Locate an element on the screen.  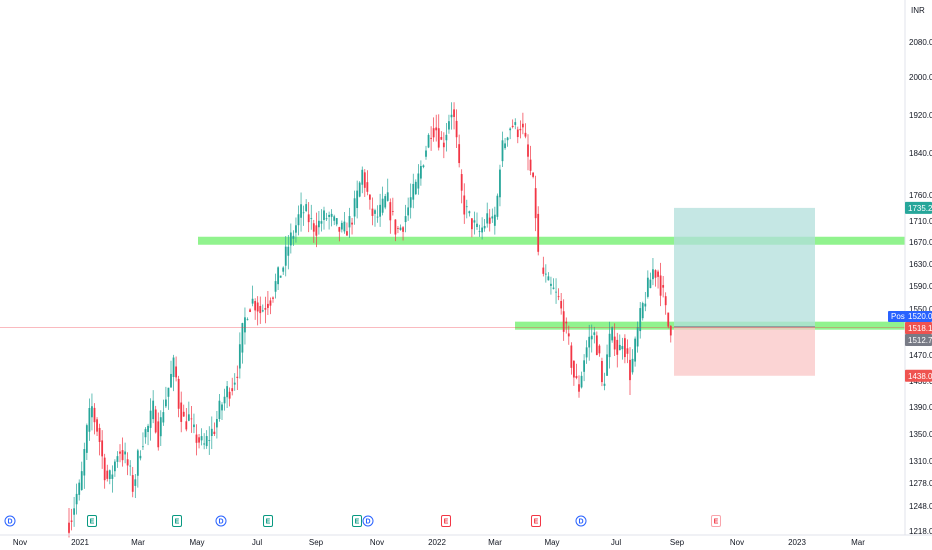
y-tick-label: 1390.00 is located at coordinates (920, 407).